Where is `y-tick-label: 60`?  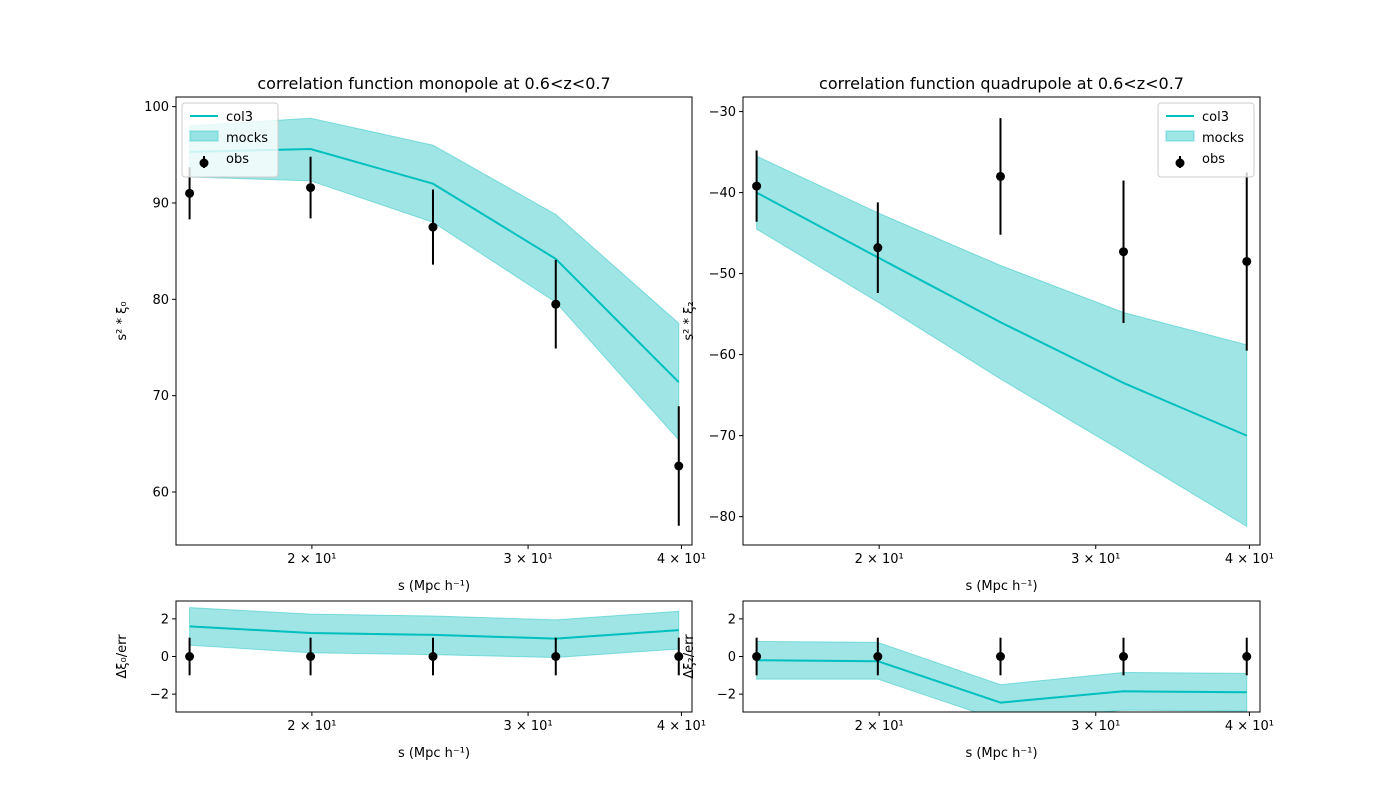
y-tick-label: 60 is located at coordinates (160, 493).